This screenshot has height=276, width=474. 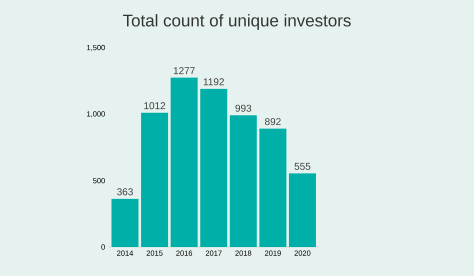 I want to click on data-label: 892, so click(x=273, y=122).